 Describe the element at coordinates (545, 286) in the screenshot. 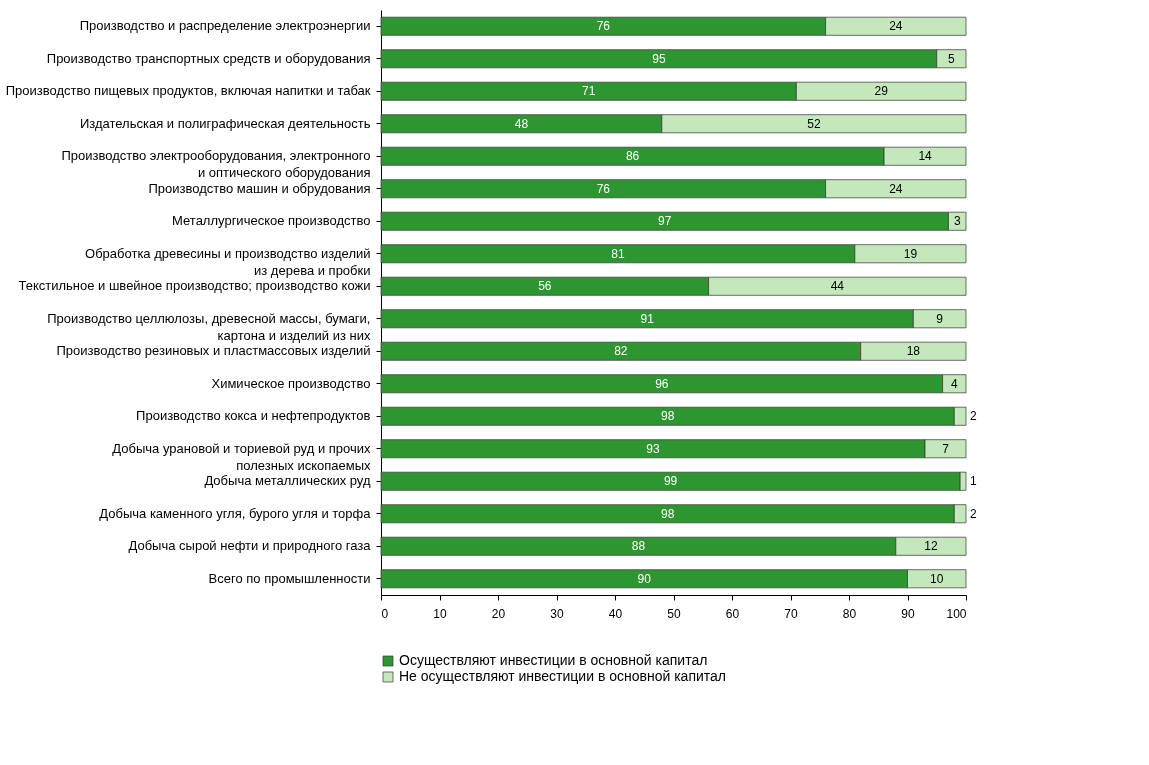

I see `data-label: 56` at that location.